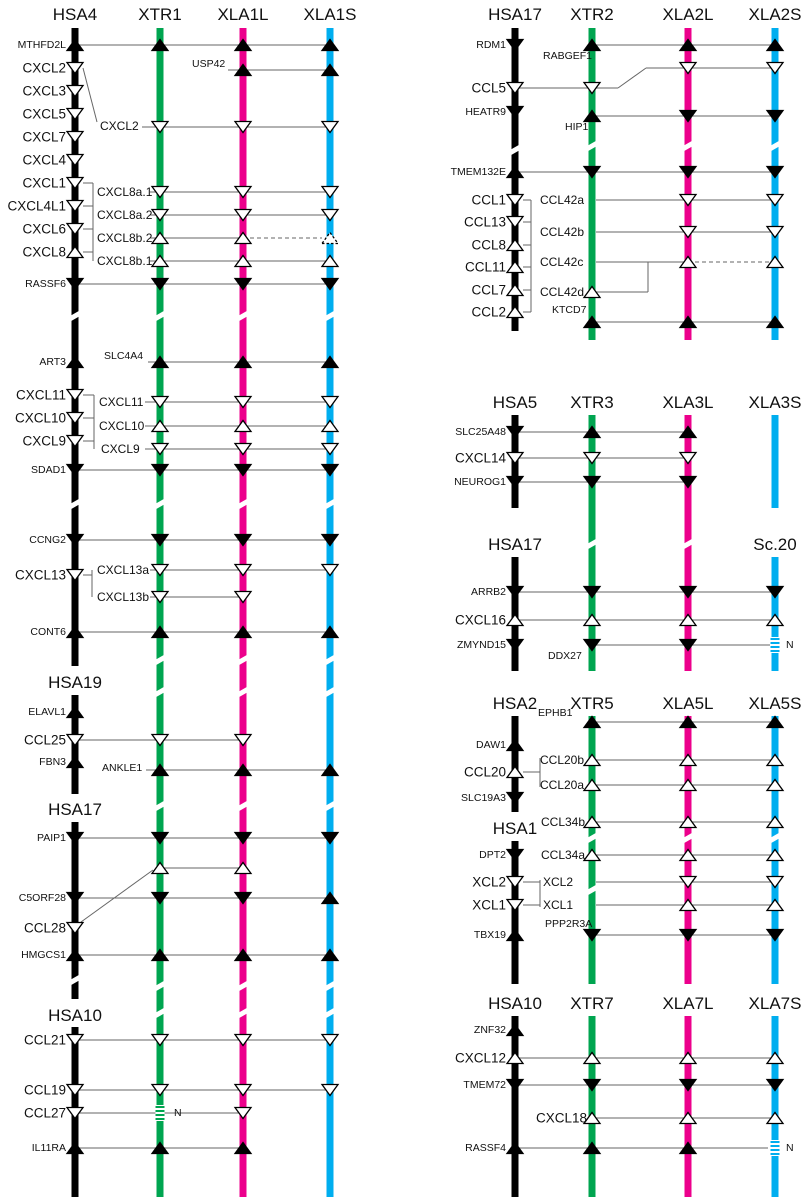  I want to click on gene-label: IL11RA, so click(49, 1148).